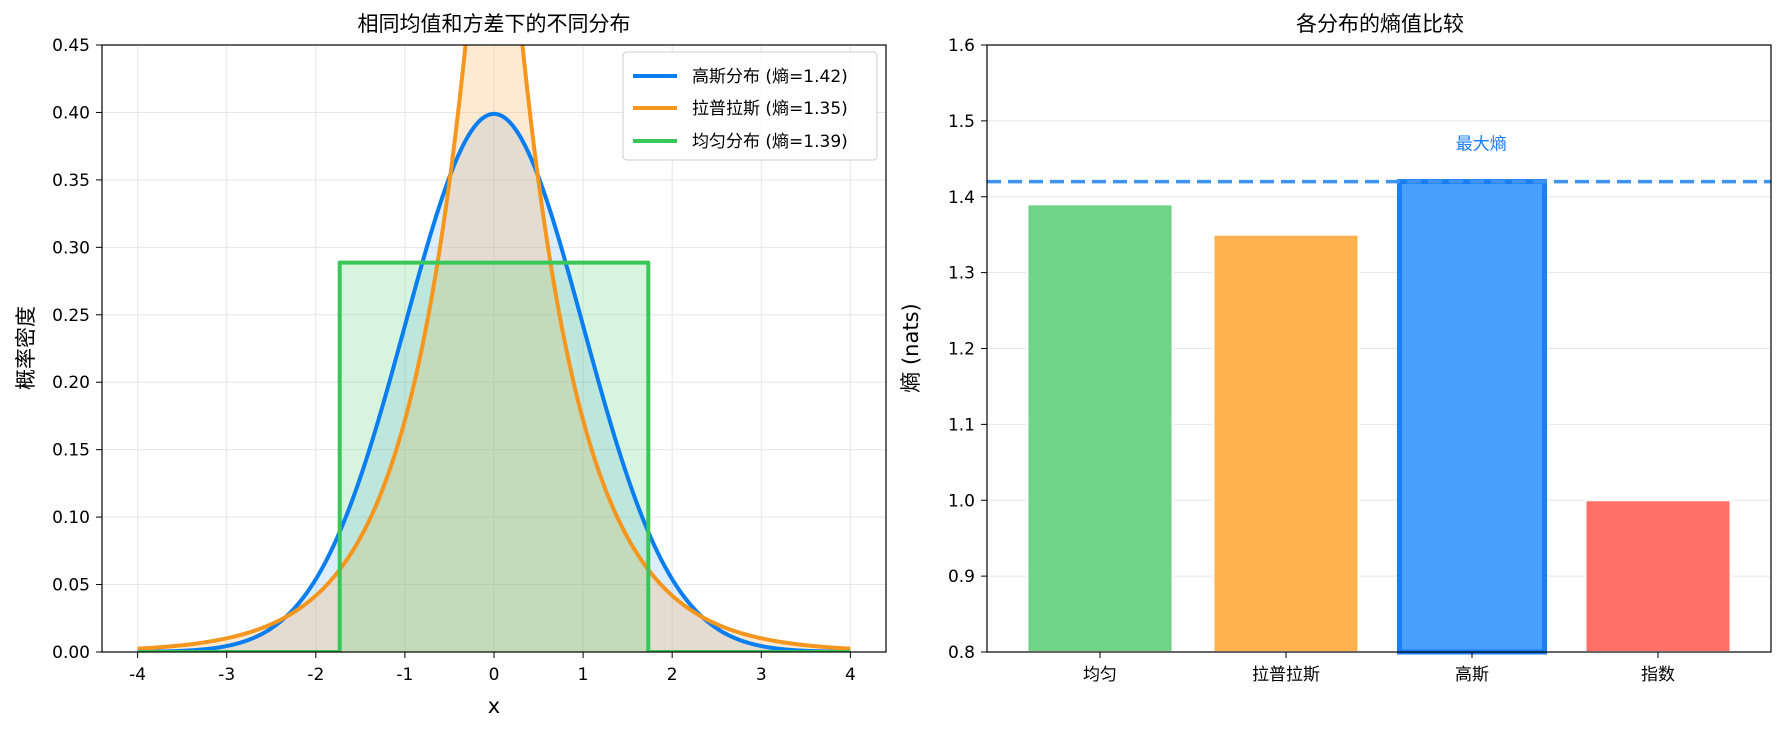  Describe the element at coordinates (315, 675) in the screenshot. I see `left-x-tick-label: -2` at that location.